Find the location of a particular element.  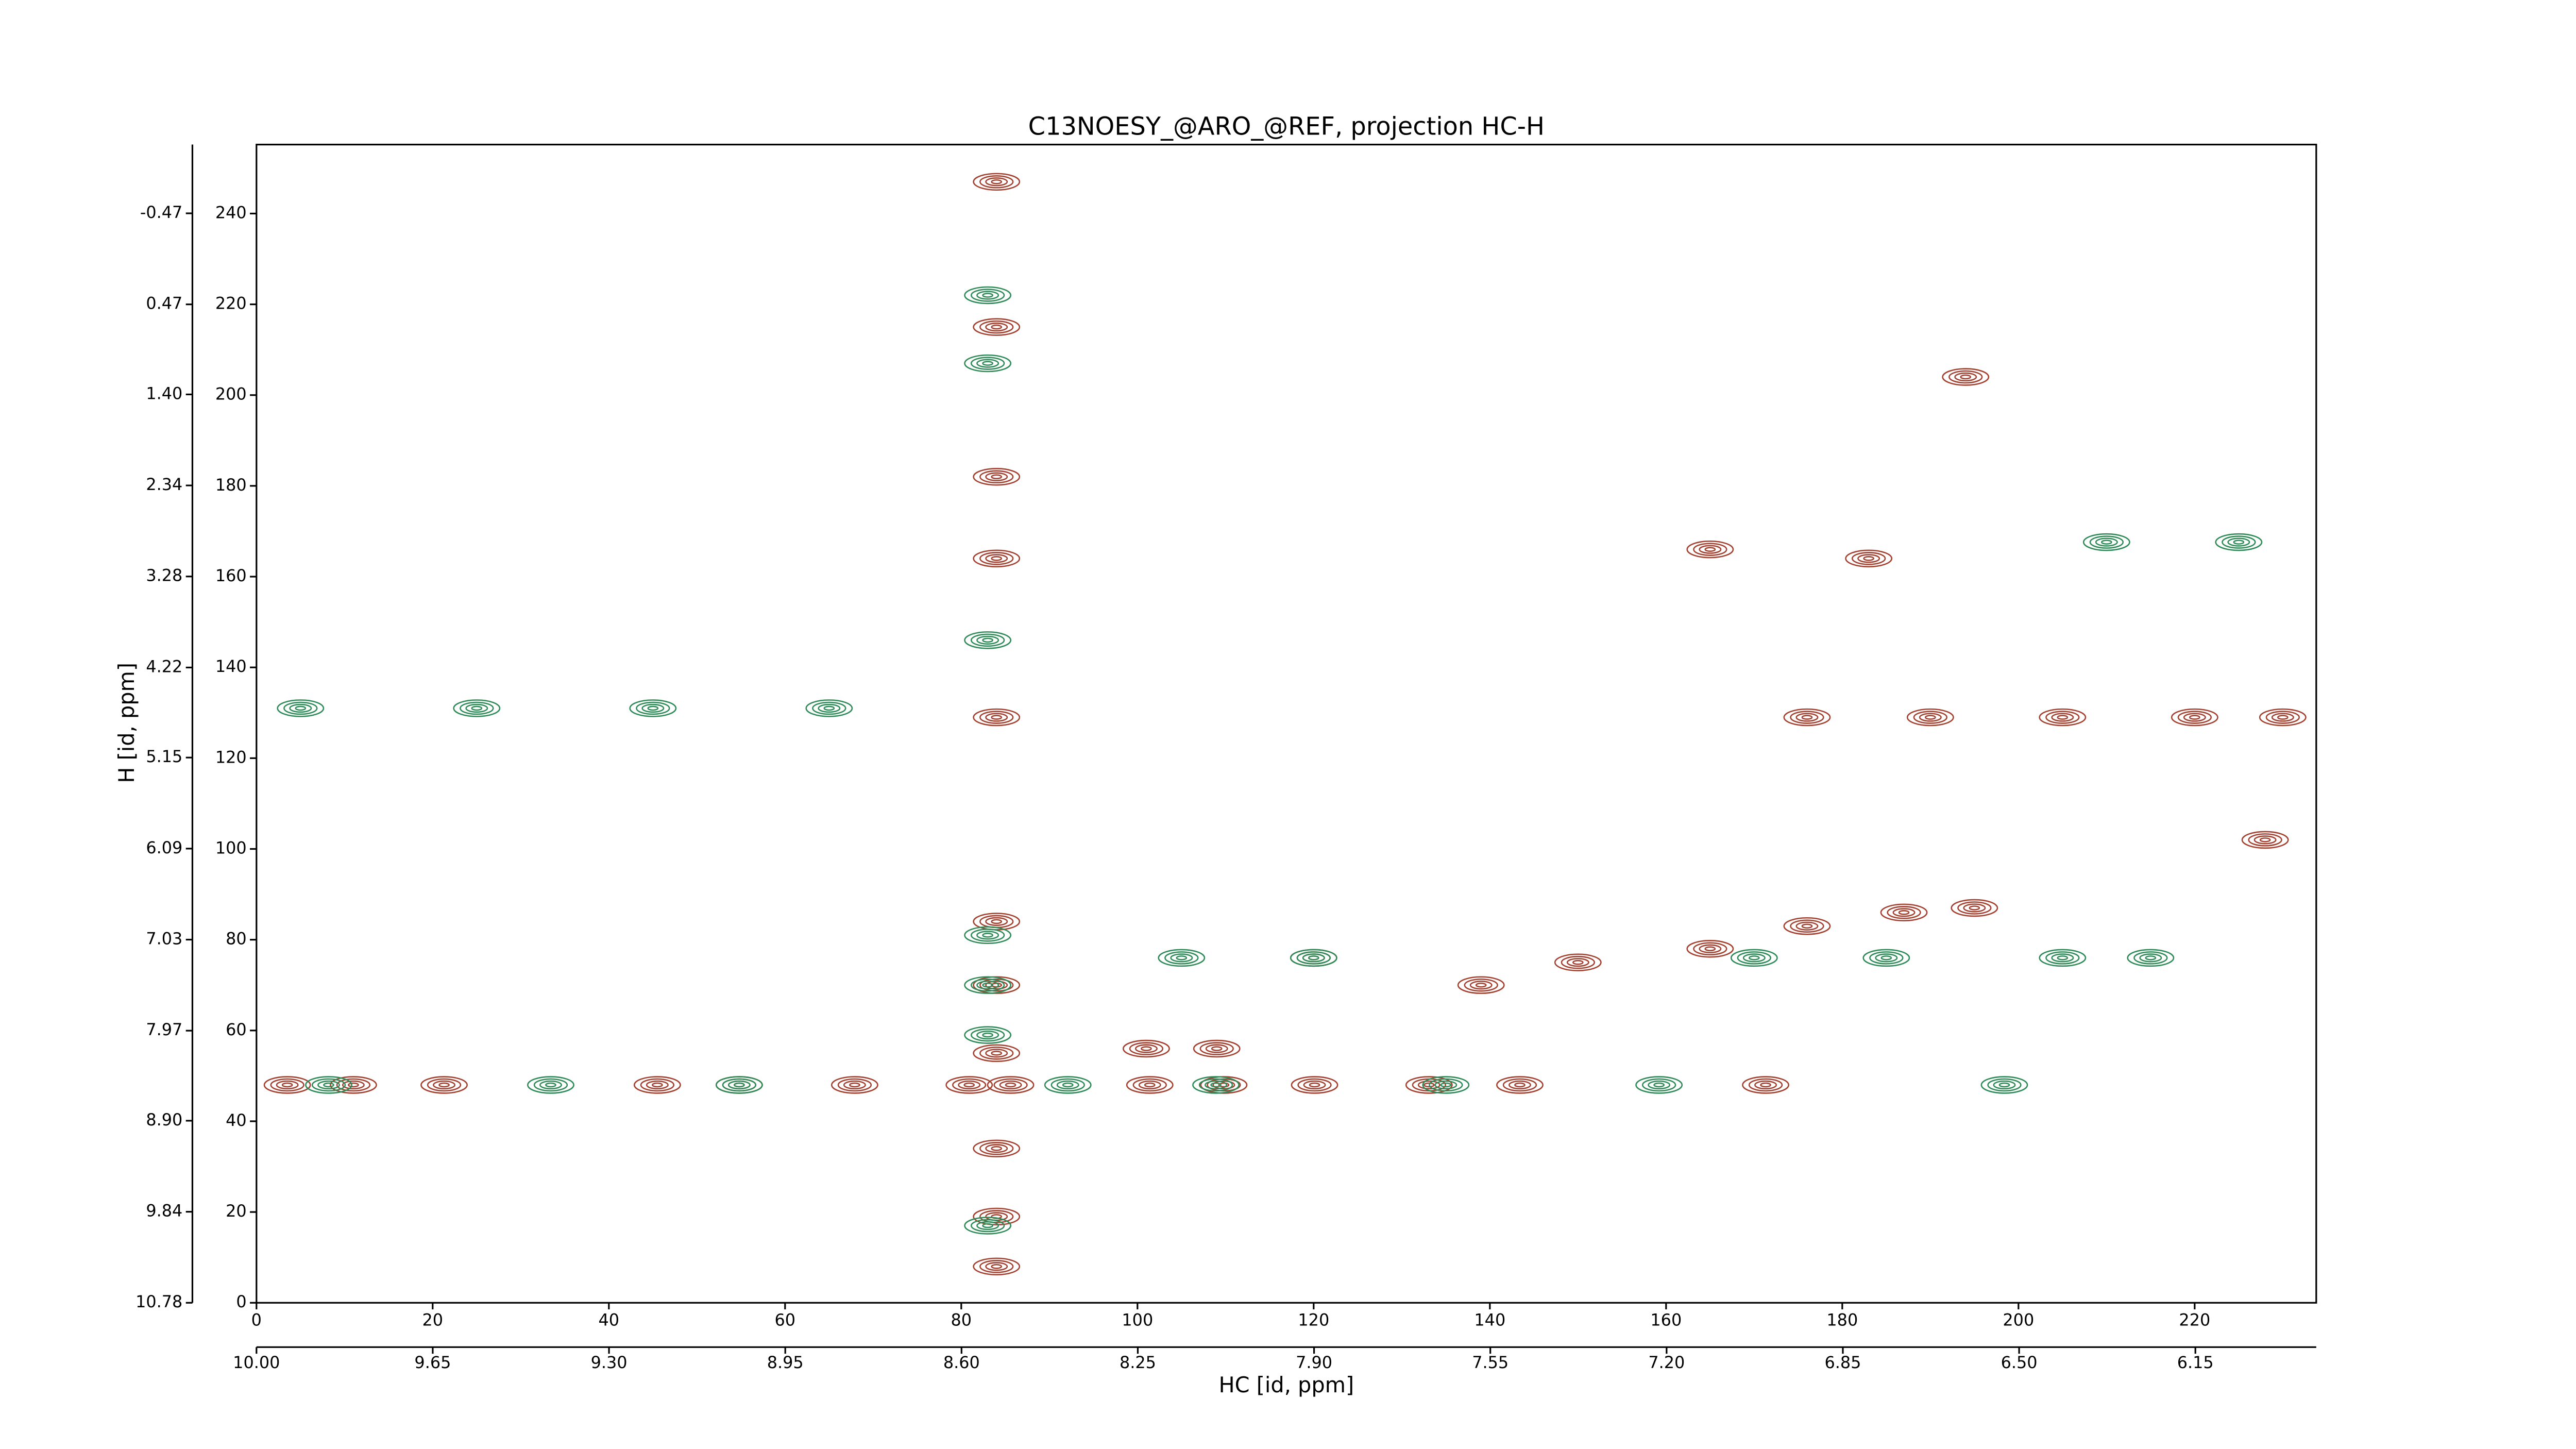

x2-tick-label: 6.50 is located at coordinates (2020, 1362).